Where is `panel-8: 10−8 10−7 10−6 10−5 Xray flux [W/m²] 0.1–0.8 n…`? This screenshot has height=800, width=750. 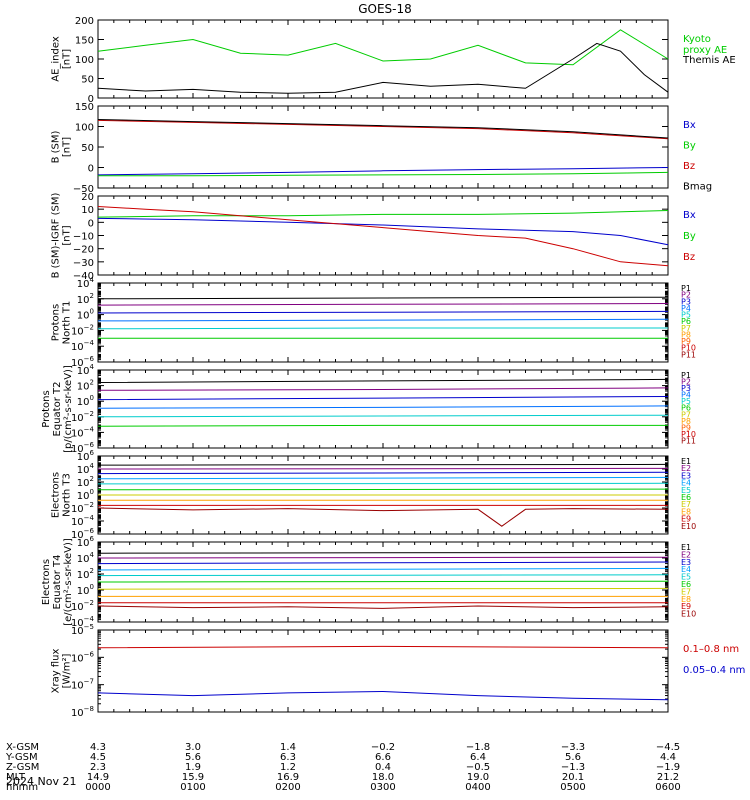
panel-8: 10−8 10−7 10−6 10−5 Xray flux [W/m²] 0.1–0.8 n… is located at coordinates (398, 671).